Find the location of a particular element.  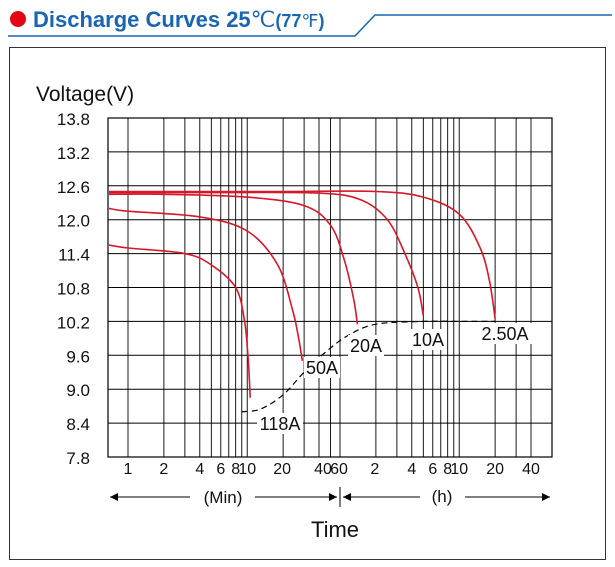

discharge-curve-10a is located at coordinates (266, 253).